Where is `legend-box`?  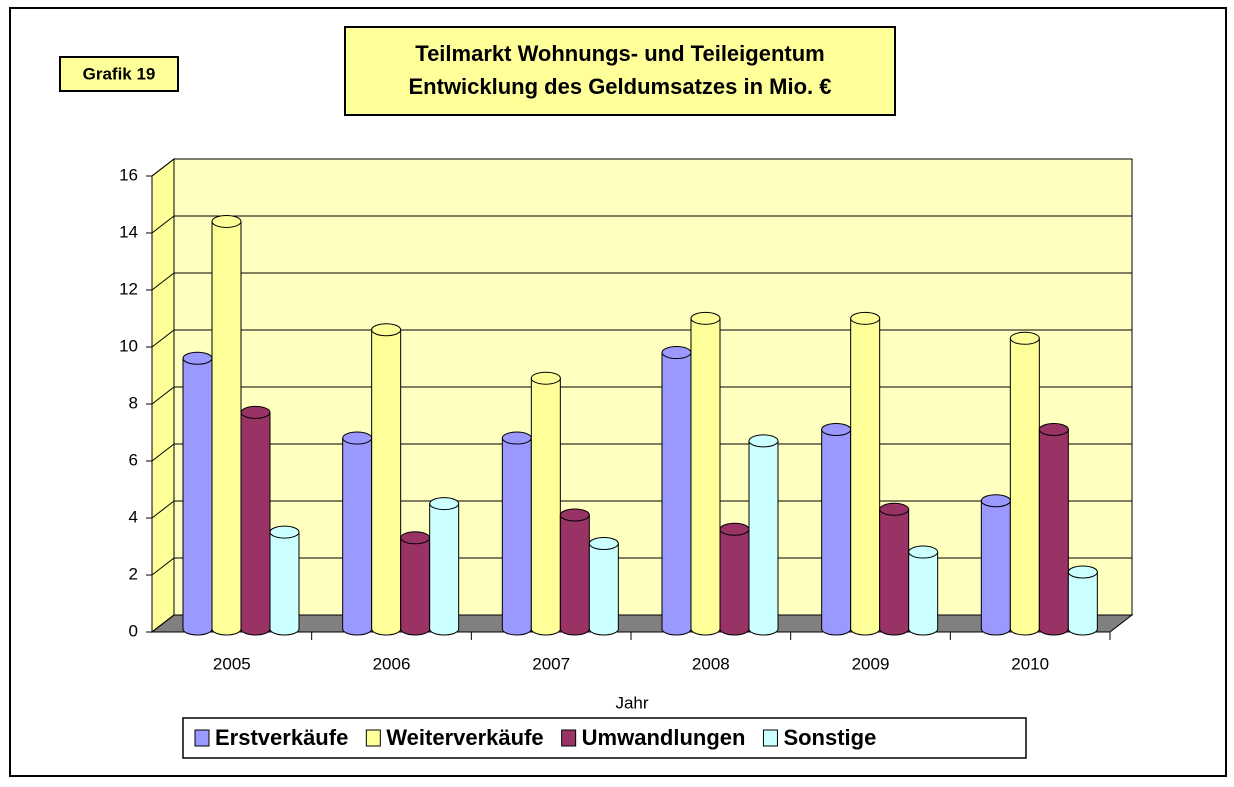
legend-box is located at coordinates (604, 738).